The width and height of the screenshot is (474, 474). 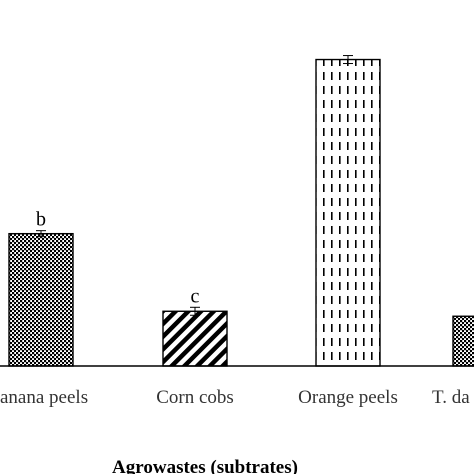 What do you see at coordinates (451, 397) in the screenshot?
I see `x-tick-label-t-daniellii: T. da` at bounding box center [451, 397].